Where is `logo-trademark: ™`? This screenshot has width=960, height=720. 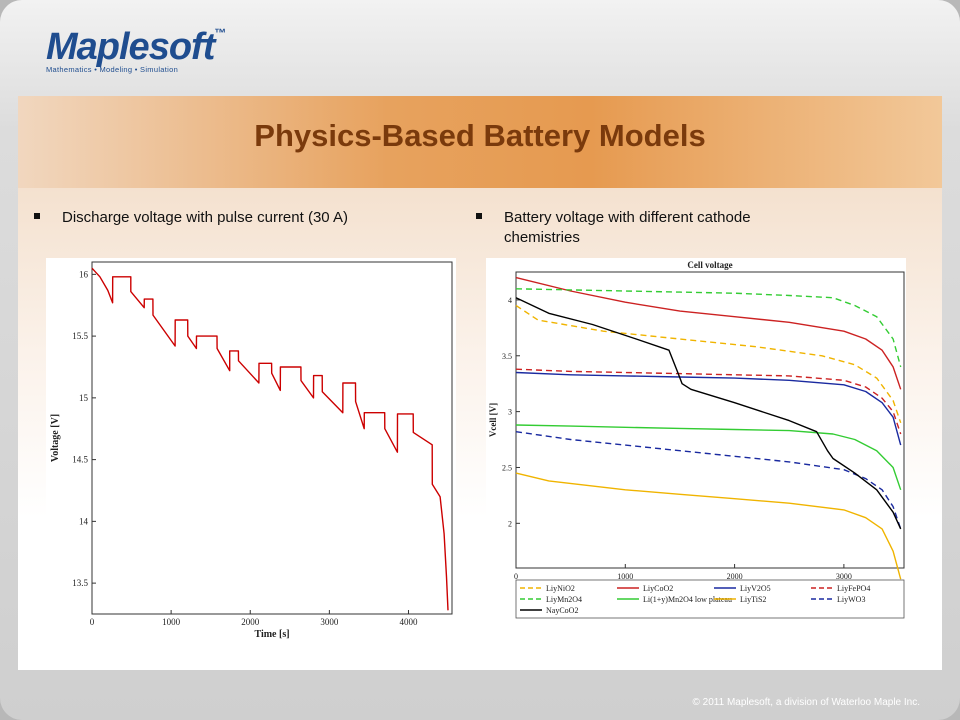 logo-trademark: ™ is located at coordinates (220, 33).